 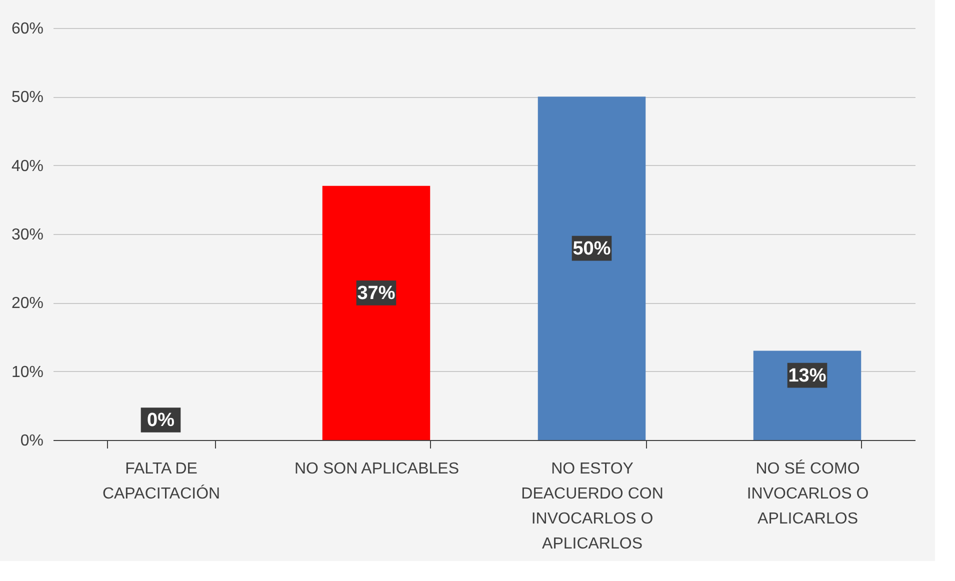 What do you see at coordinates (592, 506) in the screenshot?
I see `x-tick-label: NO ESTOY DEACUERDO CON INVOCARLOS O APLICARLOS` at bounding box center [592, 506].